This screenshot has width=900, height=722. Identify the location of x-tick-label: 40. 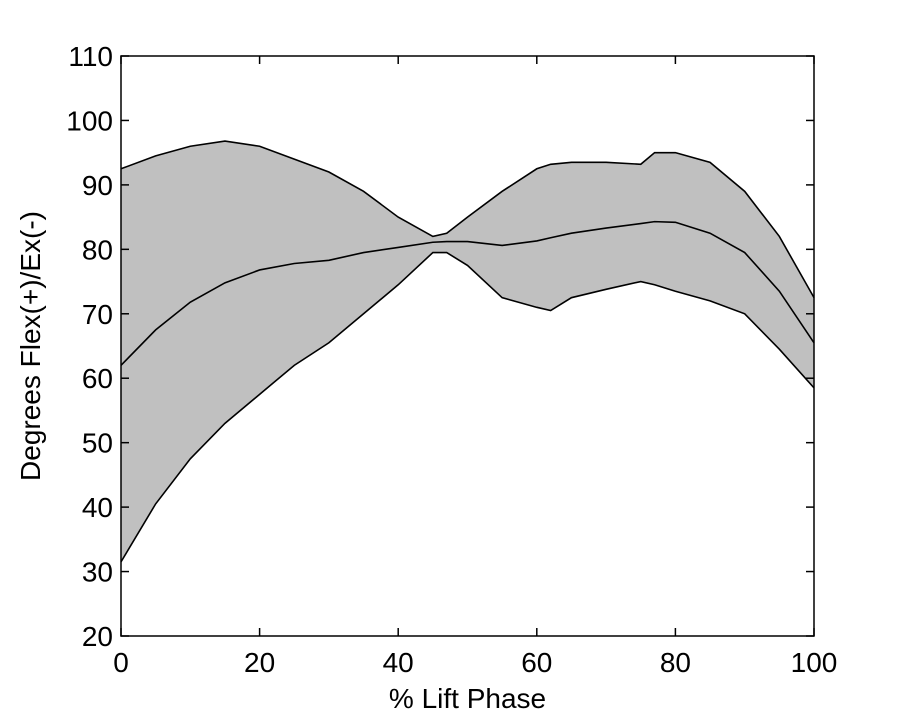
(398, 662).